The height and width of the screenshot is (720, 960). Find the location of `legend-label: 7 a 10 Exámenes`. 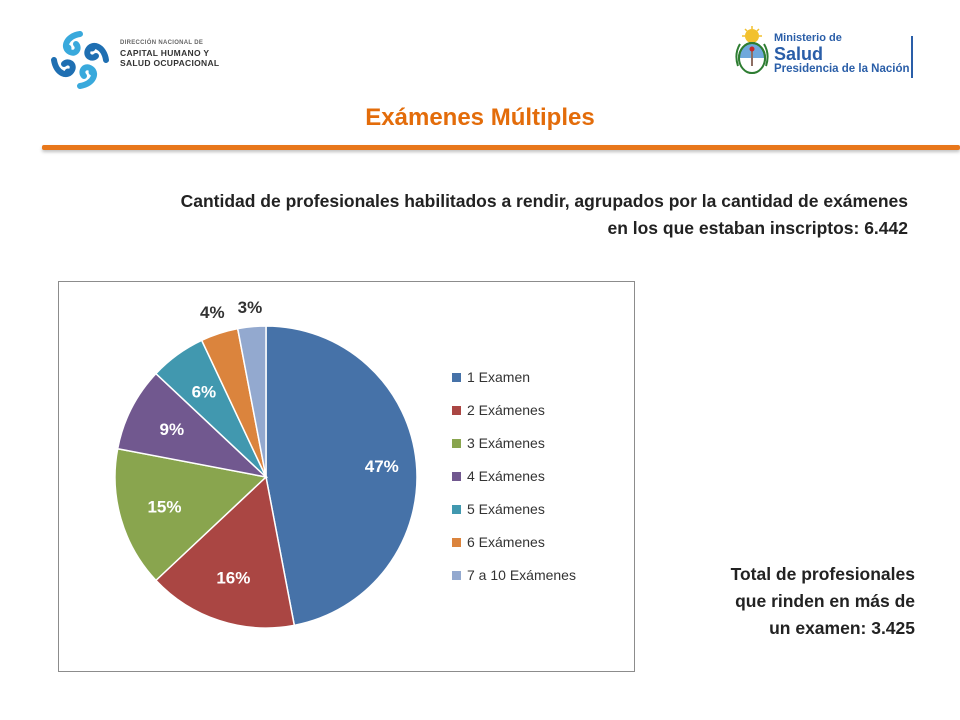

legend-label: 7 a 10 Exámenes is located at coordinates (521, 575).